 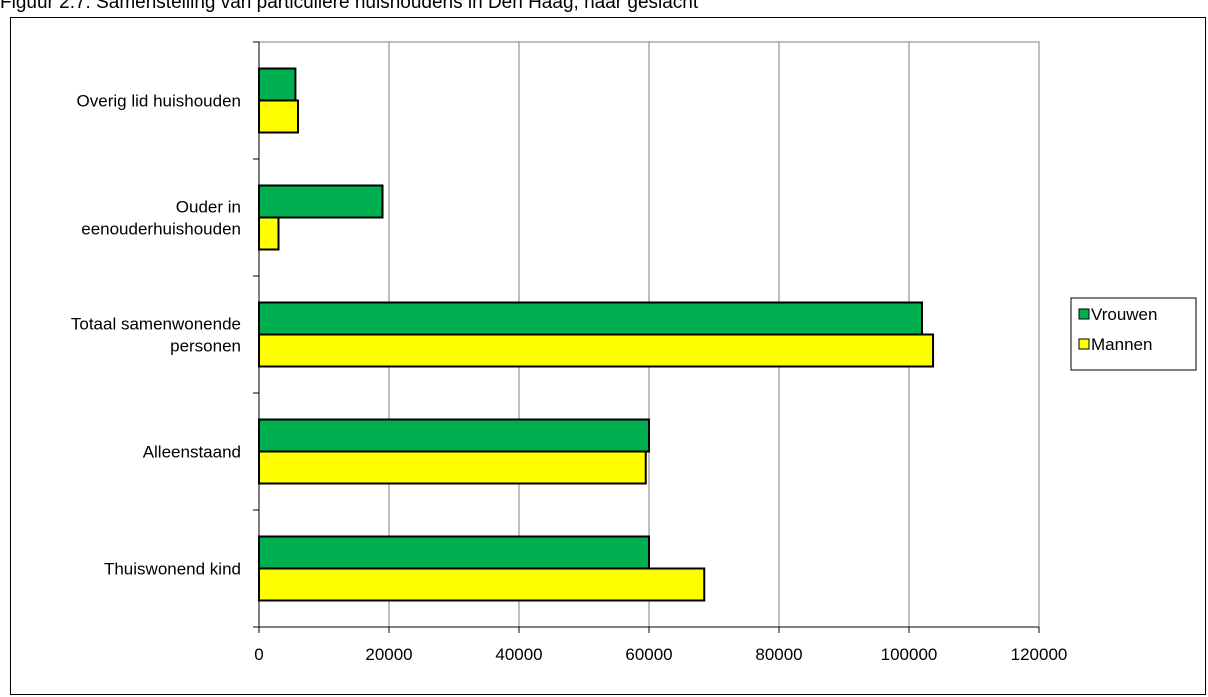 I want to click on x-tick-label: 40000, so click(x=518, y=654).